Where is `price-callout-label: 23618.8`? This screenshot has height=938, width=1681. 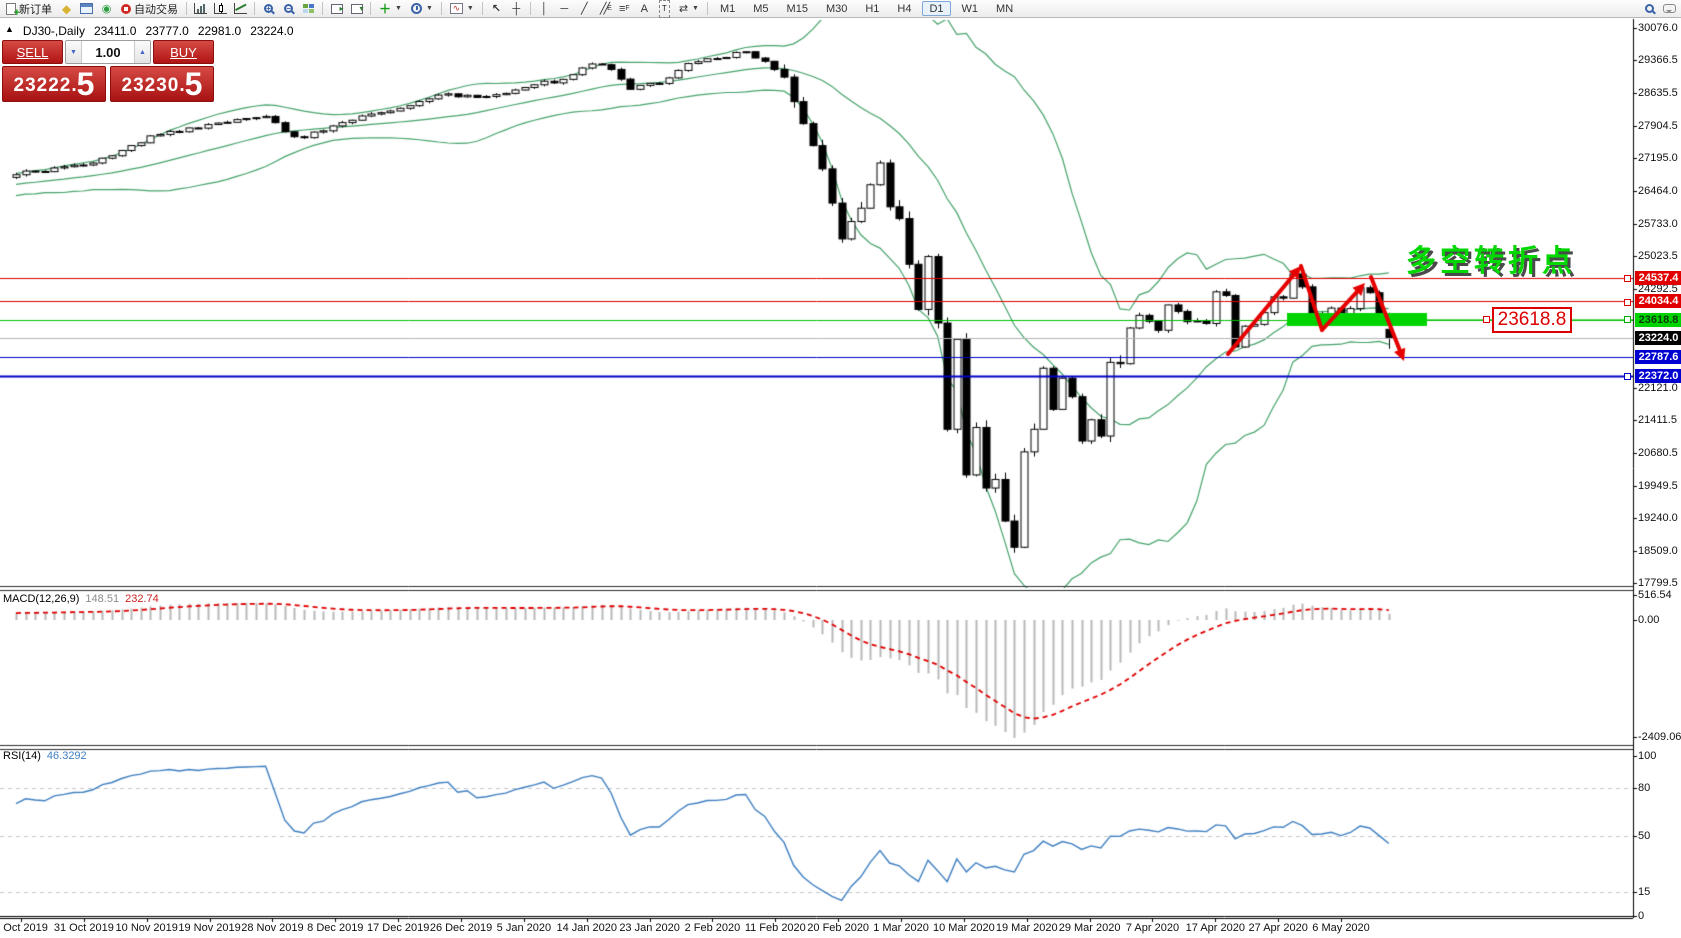 price-callout-label: 23618.8 is located at coordinates (1532, 320).